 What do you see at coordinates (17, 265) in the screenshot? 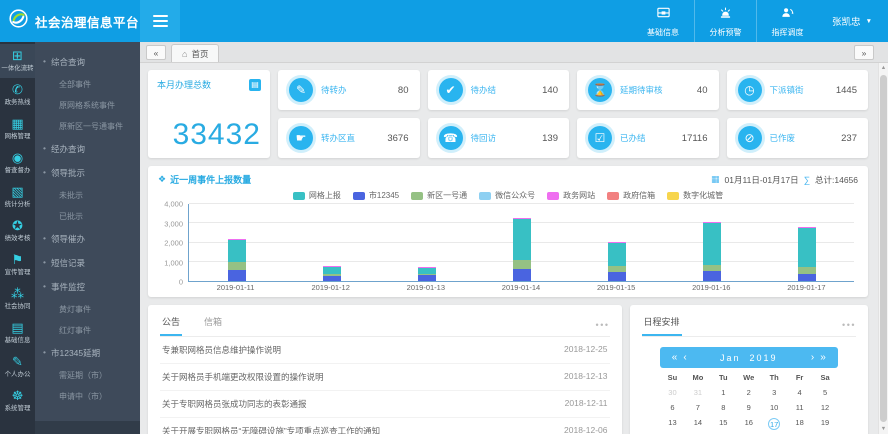
I see `rail-item-publicity-management: ⚑ 宣传管理` at bounding box center [17, 265].